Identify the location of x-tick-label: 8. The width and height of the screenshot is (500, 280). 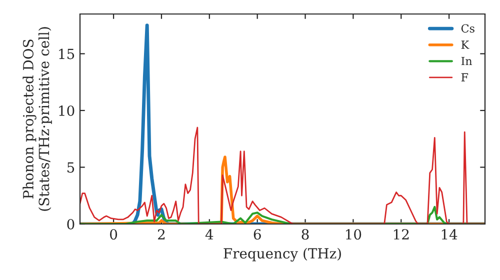
(305, 234).